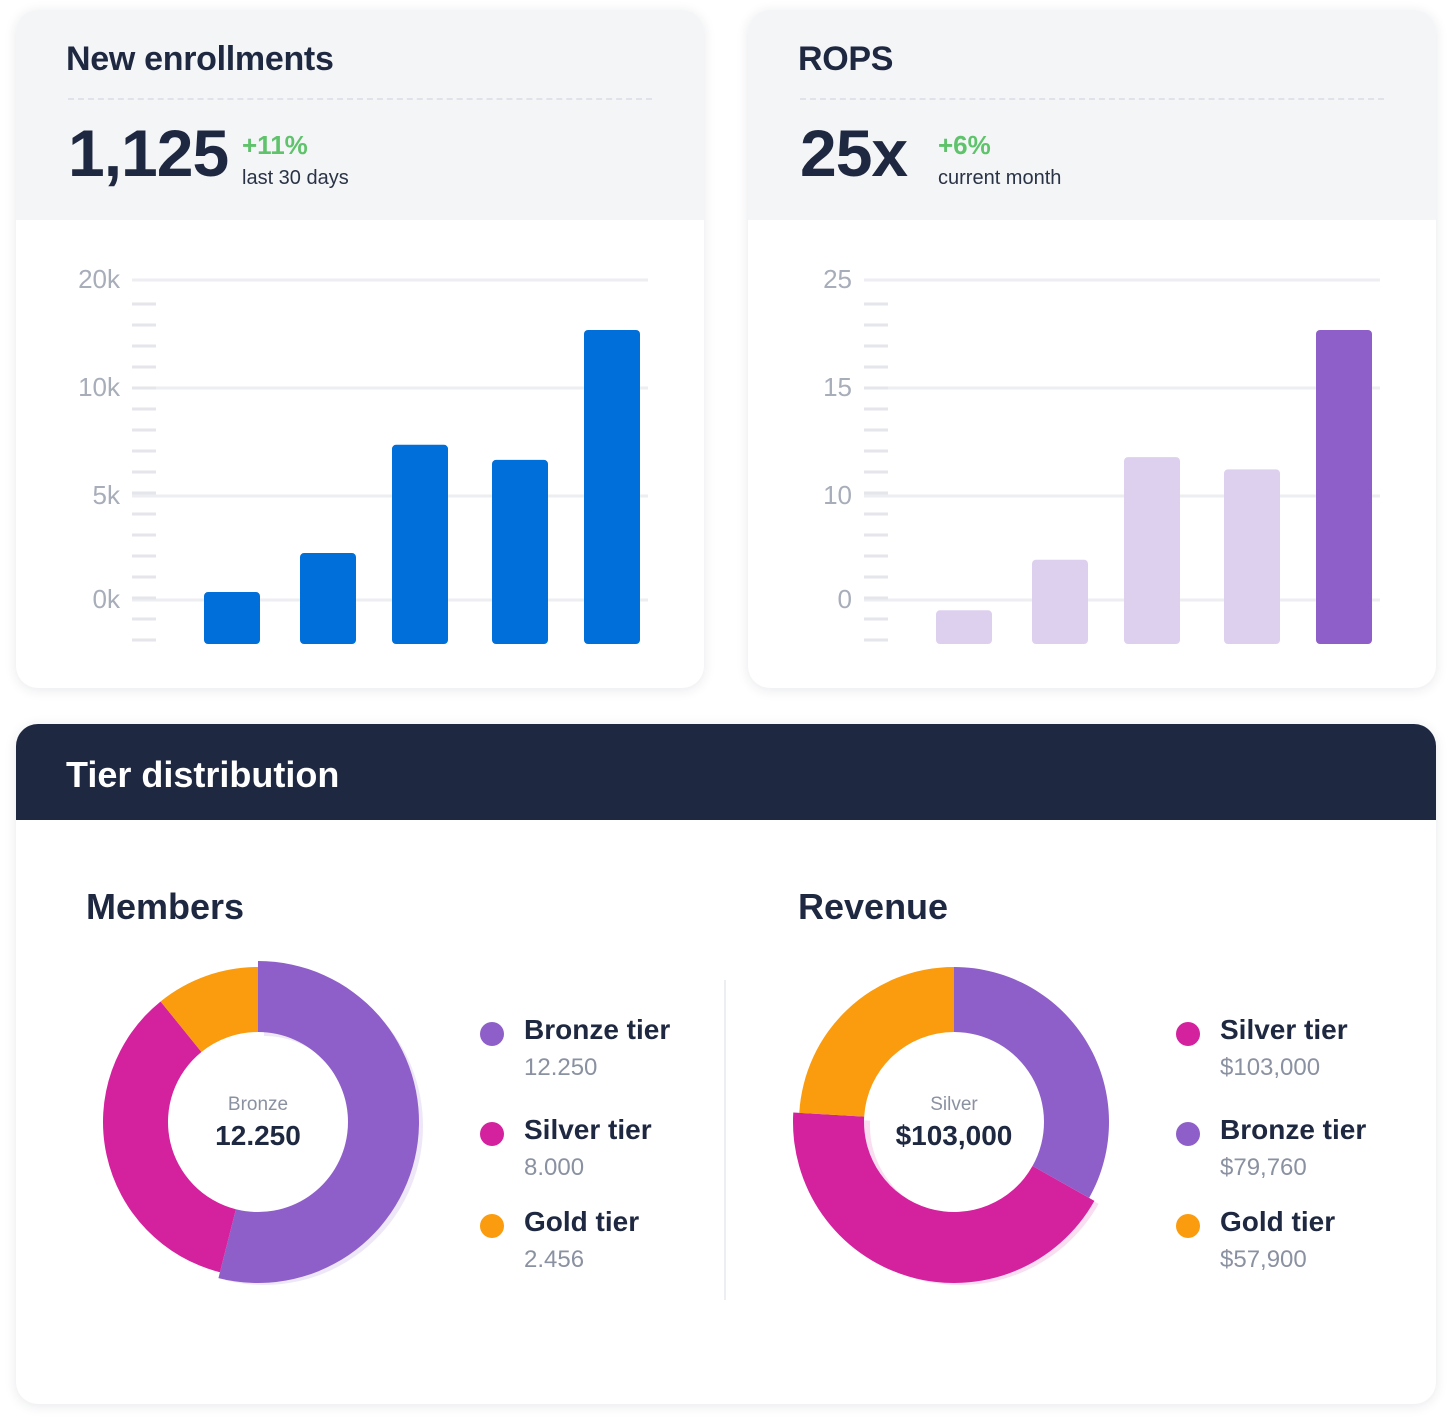 The width and height of the screenshot is (1452, 1428). I want to click on revenue-center-value: $103,000, so click(954, 1135).